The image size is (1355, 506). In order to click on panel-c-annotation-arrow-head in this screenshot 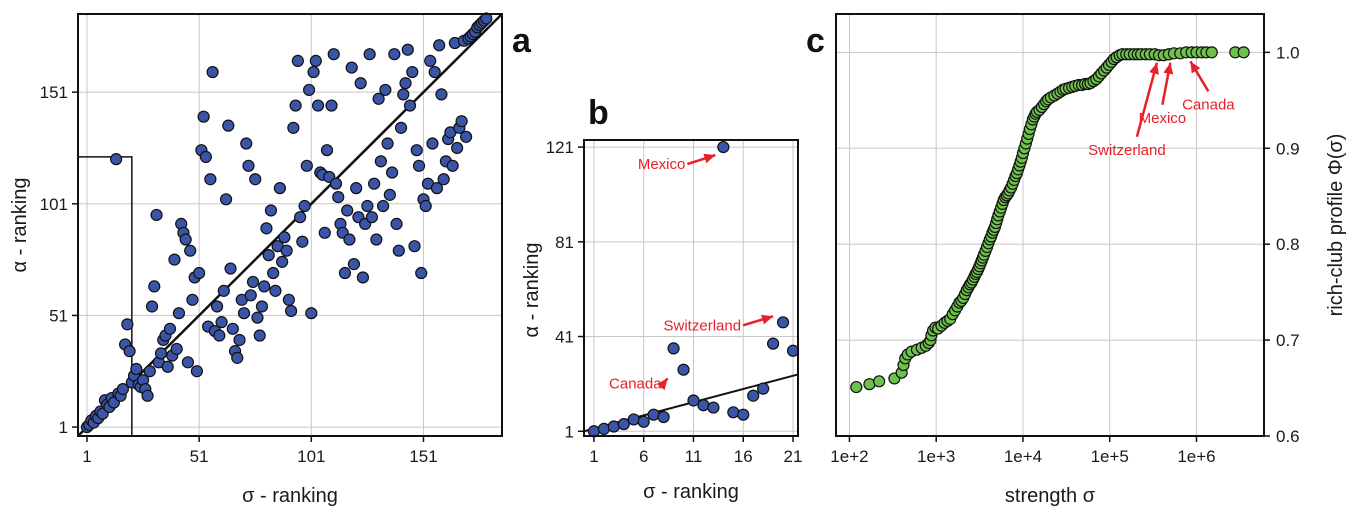, I will do `click(1168, 68)`.